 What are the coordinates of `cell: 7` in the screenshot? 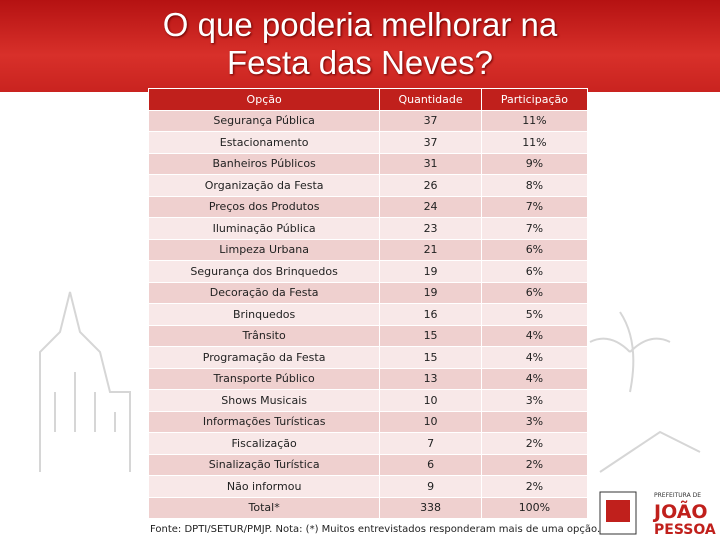 It's located at (430, 443).